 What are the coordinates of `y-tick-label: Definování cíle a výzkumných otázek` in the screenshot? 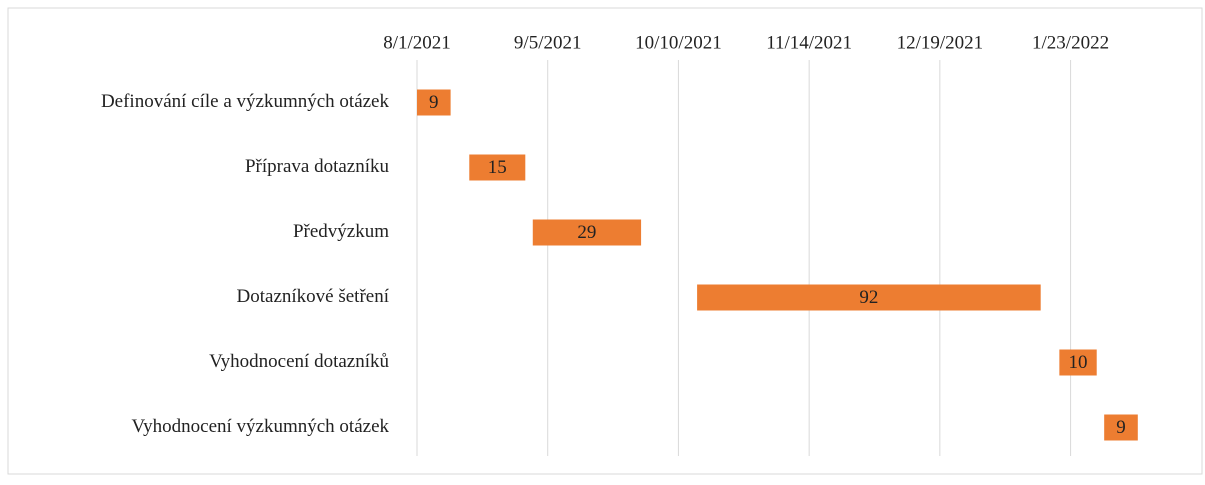 It's located at (245, 101).